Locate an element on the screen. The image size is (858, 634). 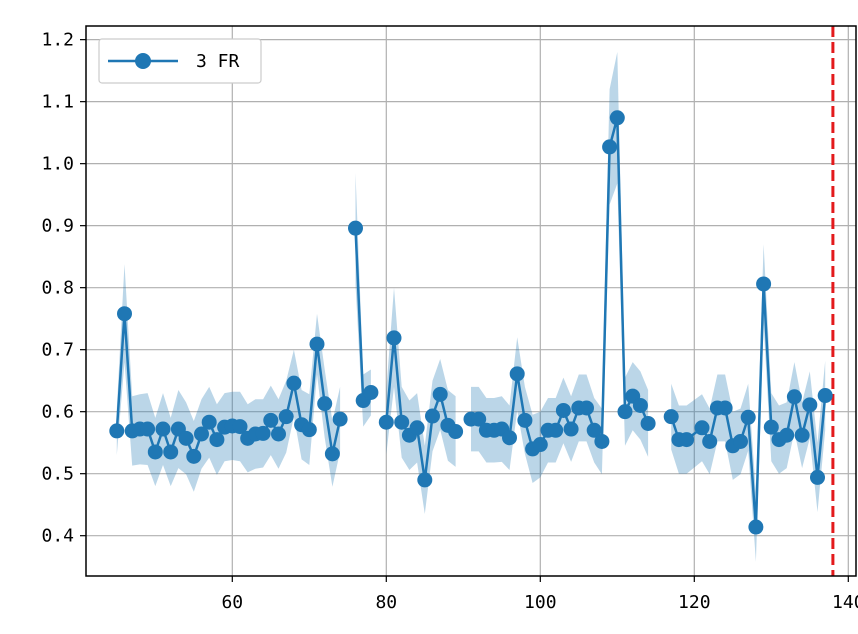
y-tick-label: 0.6 is located at coordinates (57, 412).